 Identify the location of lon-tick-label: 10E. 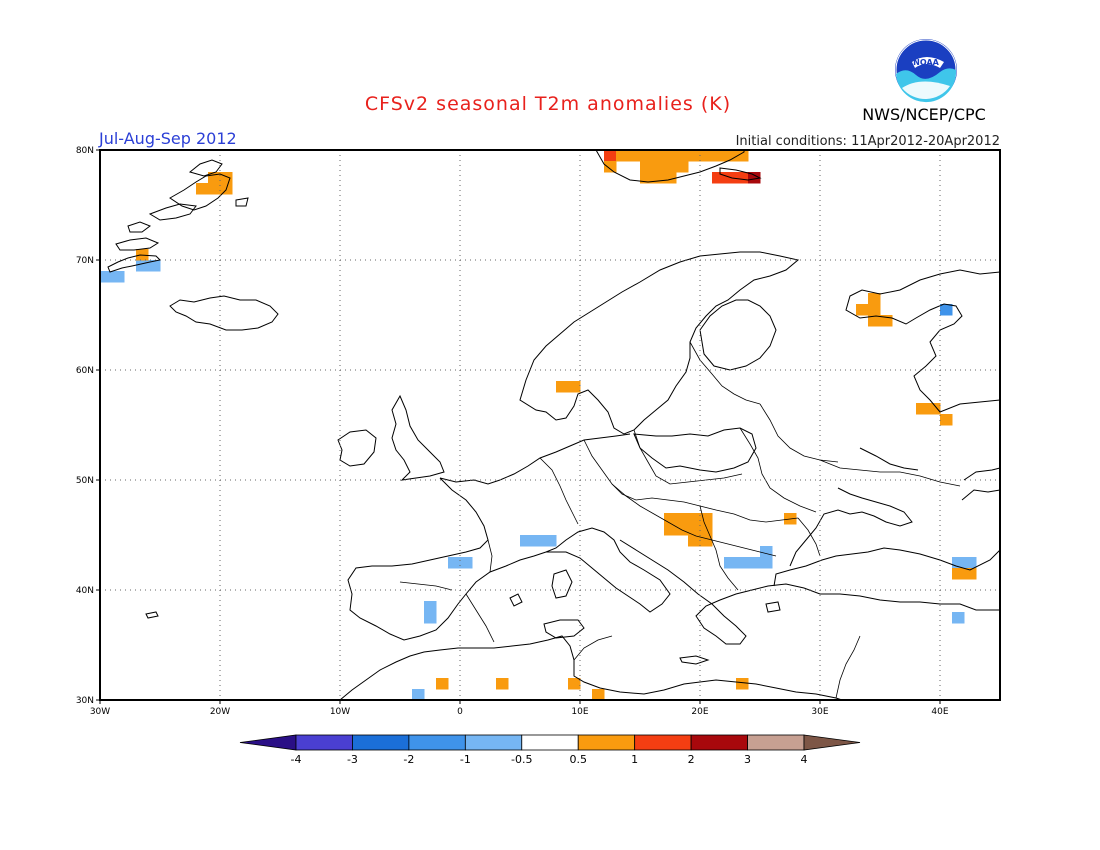
(579, 712).